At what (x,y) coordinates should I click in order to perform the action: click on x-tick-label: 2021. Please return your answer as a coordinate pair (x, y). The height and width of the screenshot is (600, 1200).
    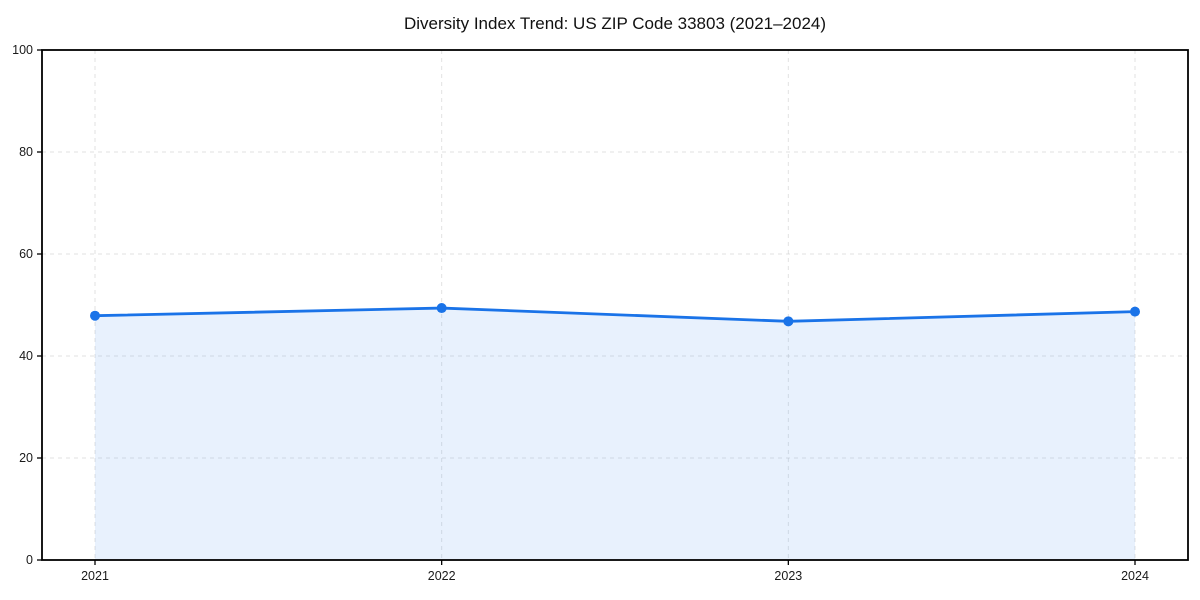
    Looking at the image, I should click on (95, 576).